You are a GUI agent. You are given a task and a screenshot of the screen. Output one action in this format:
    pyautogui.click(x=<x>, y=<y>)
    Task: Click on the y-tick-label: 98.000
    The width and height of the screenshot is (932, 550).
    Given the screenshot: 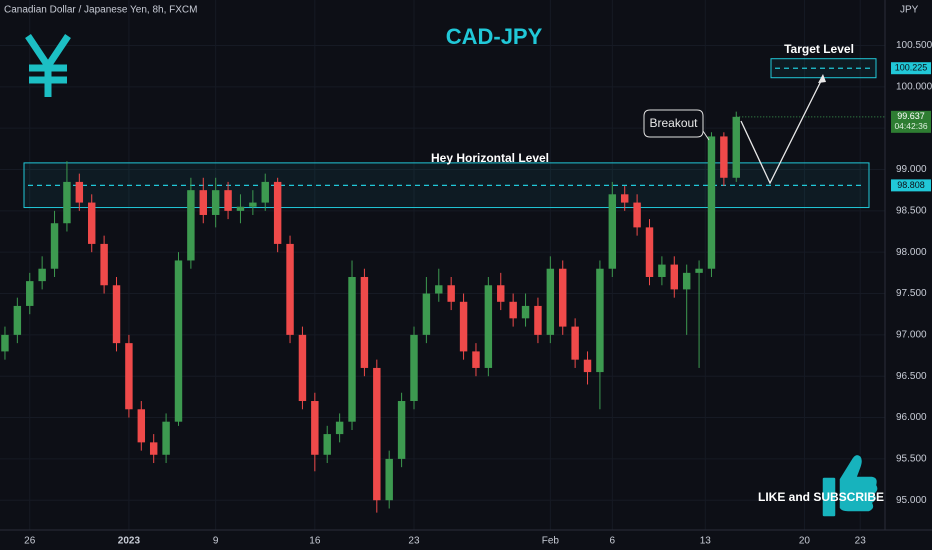 What is the action you would take?
    pyautogui.click(x=911, y=252)
    